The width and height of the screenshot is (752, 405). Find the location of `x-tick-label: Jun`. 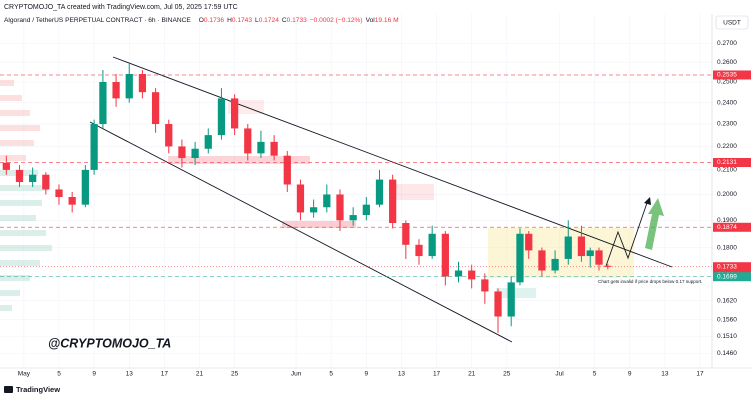

x-tick-label: Jun is located at coordinates (296, 374).